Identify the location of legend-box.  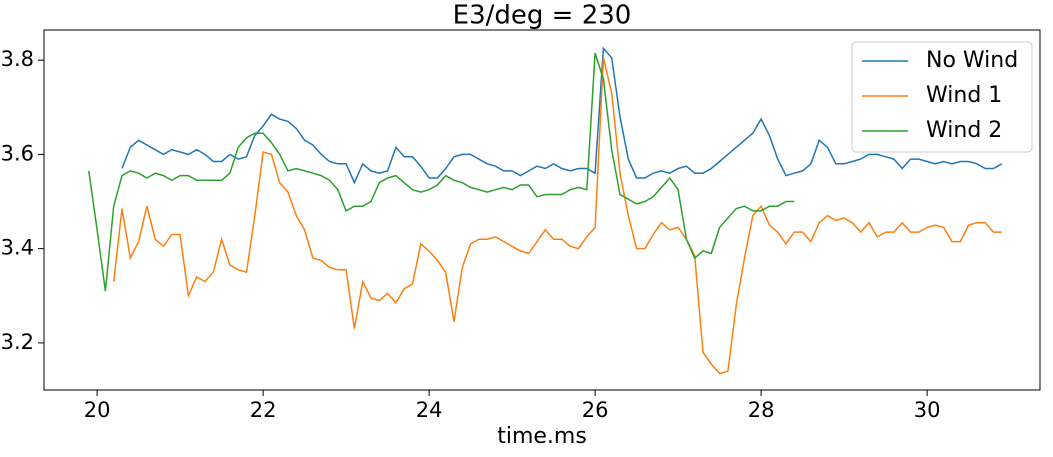
(942, 97).